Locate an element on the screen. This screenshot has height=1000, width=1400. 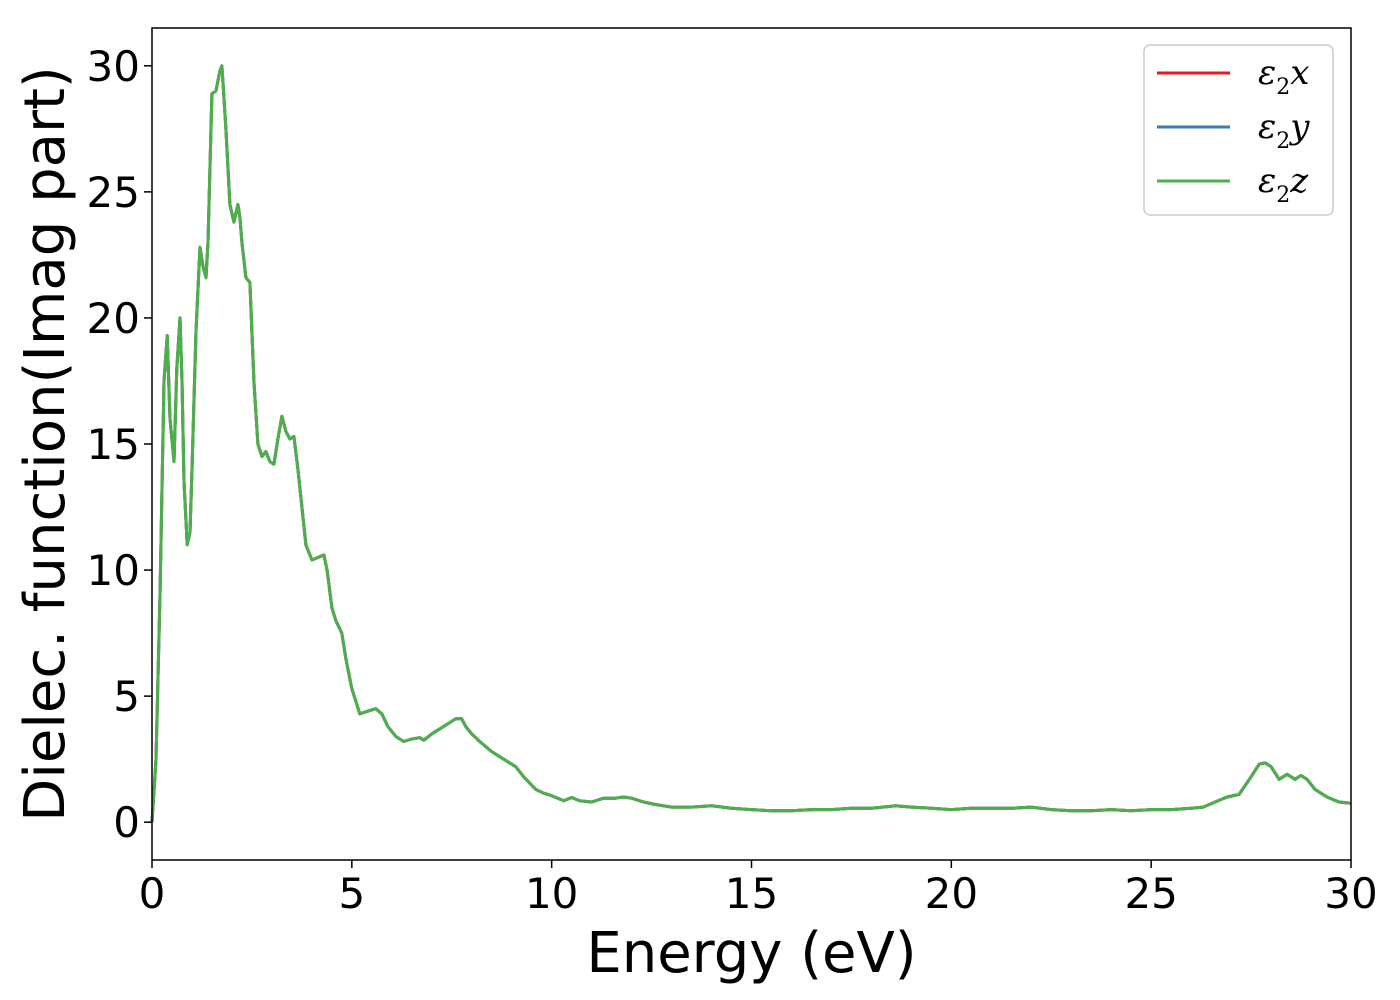
x-tick-label: 5 is located at coordinates (351, 893).